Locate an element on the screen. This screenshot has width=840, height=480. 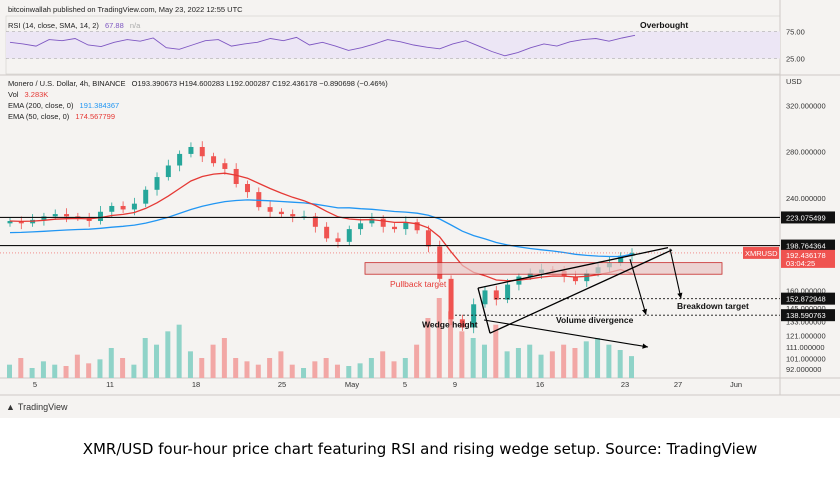
rsi-panel is located at coordinates (393, 45).